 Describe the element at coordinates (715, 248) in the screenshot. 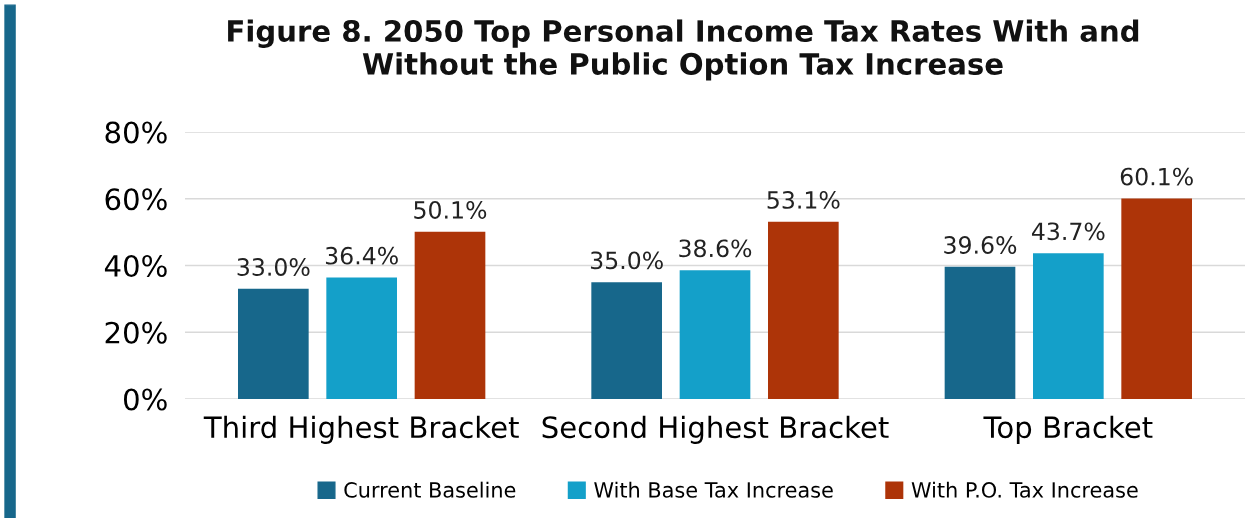

I see `data-label: 38.6%` at that location.